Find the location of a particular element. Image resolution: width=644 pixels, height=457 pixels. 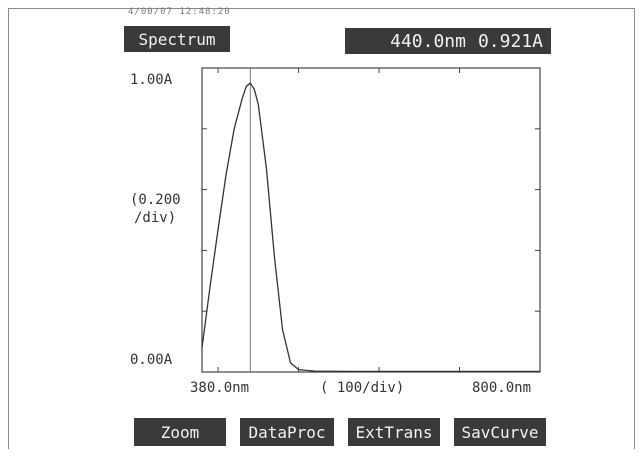

x-axis-div-label: ( 100/div) is located at coordinates (362, 388).